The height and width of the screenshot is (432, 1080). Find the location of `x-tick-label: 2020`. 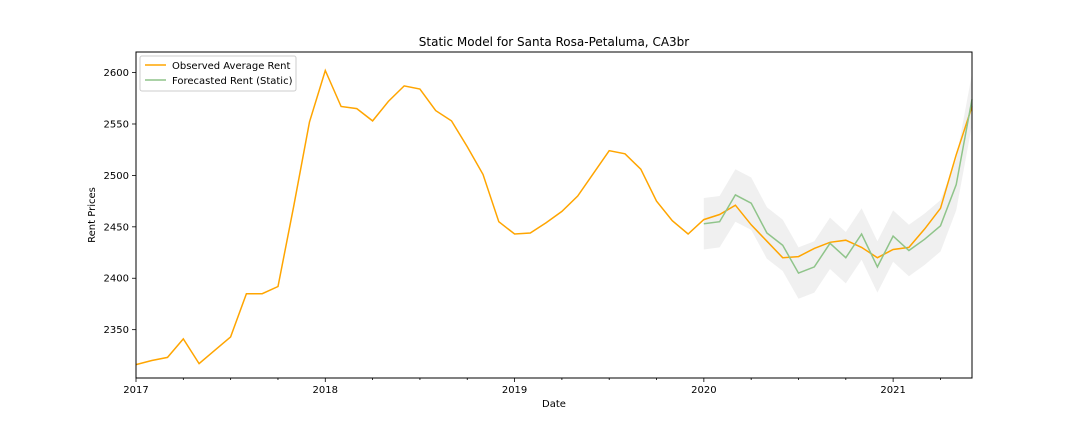

x-tick-label: 2020 is located at coordinates (703, 390).